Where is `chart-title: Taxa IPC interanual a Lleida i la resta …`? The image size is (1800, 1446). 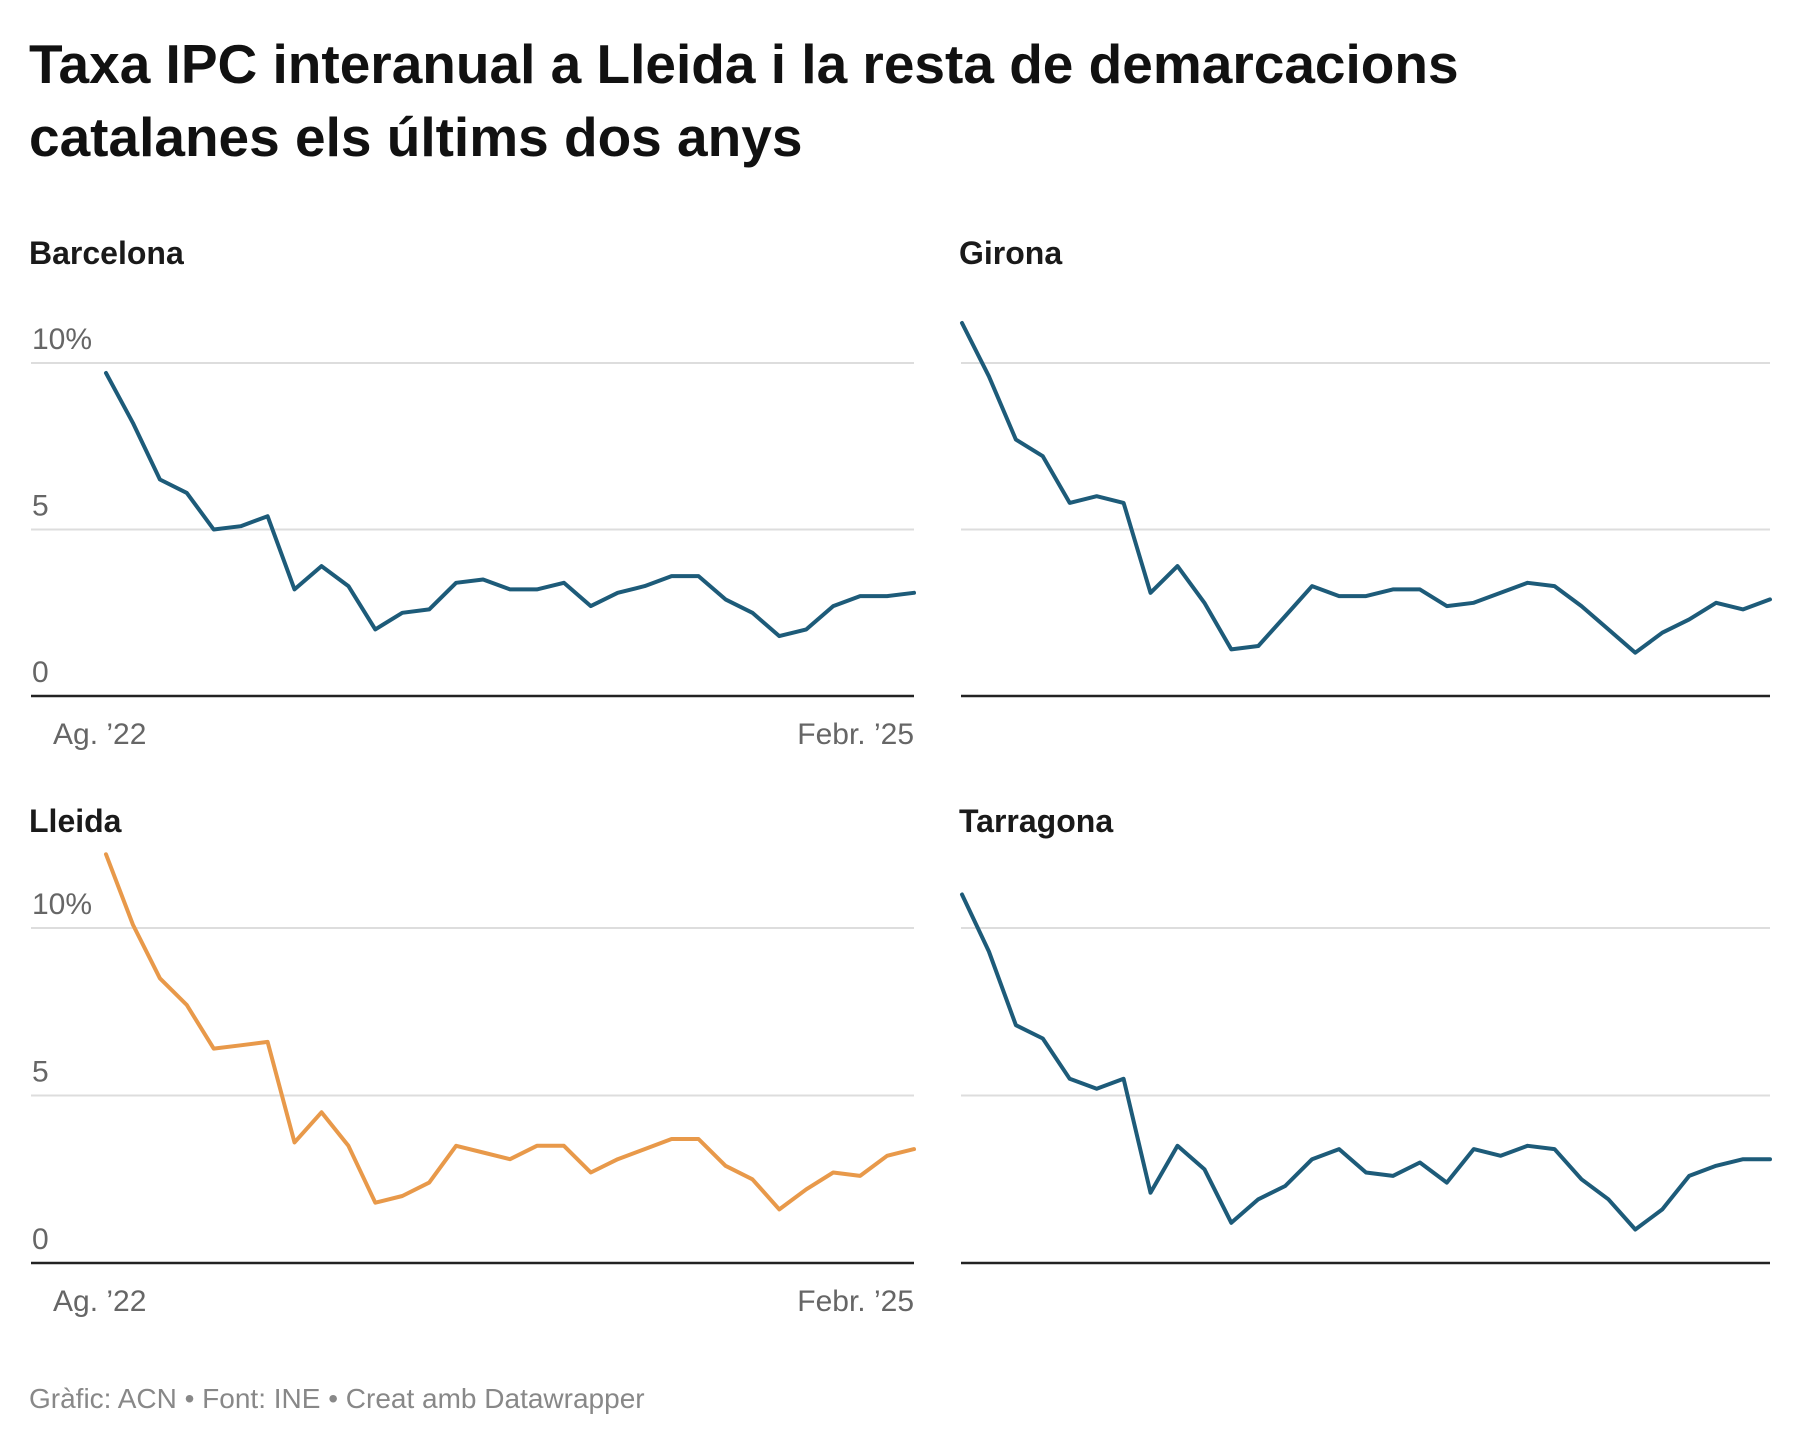 chart-title: Taxa IPC interanual a Lleida i la resta … is located at coordinates (744, 64).